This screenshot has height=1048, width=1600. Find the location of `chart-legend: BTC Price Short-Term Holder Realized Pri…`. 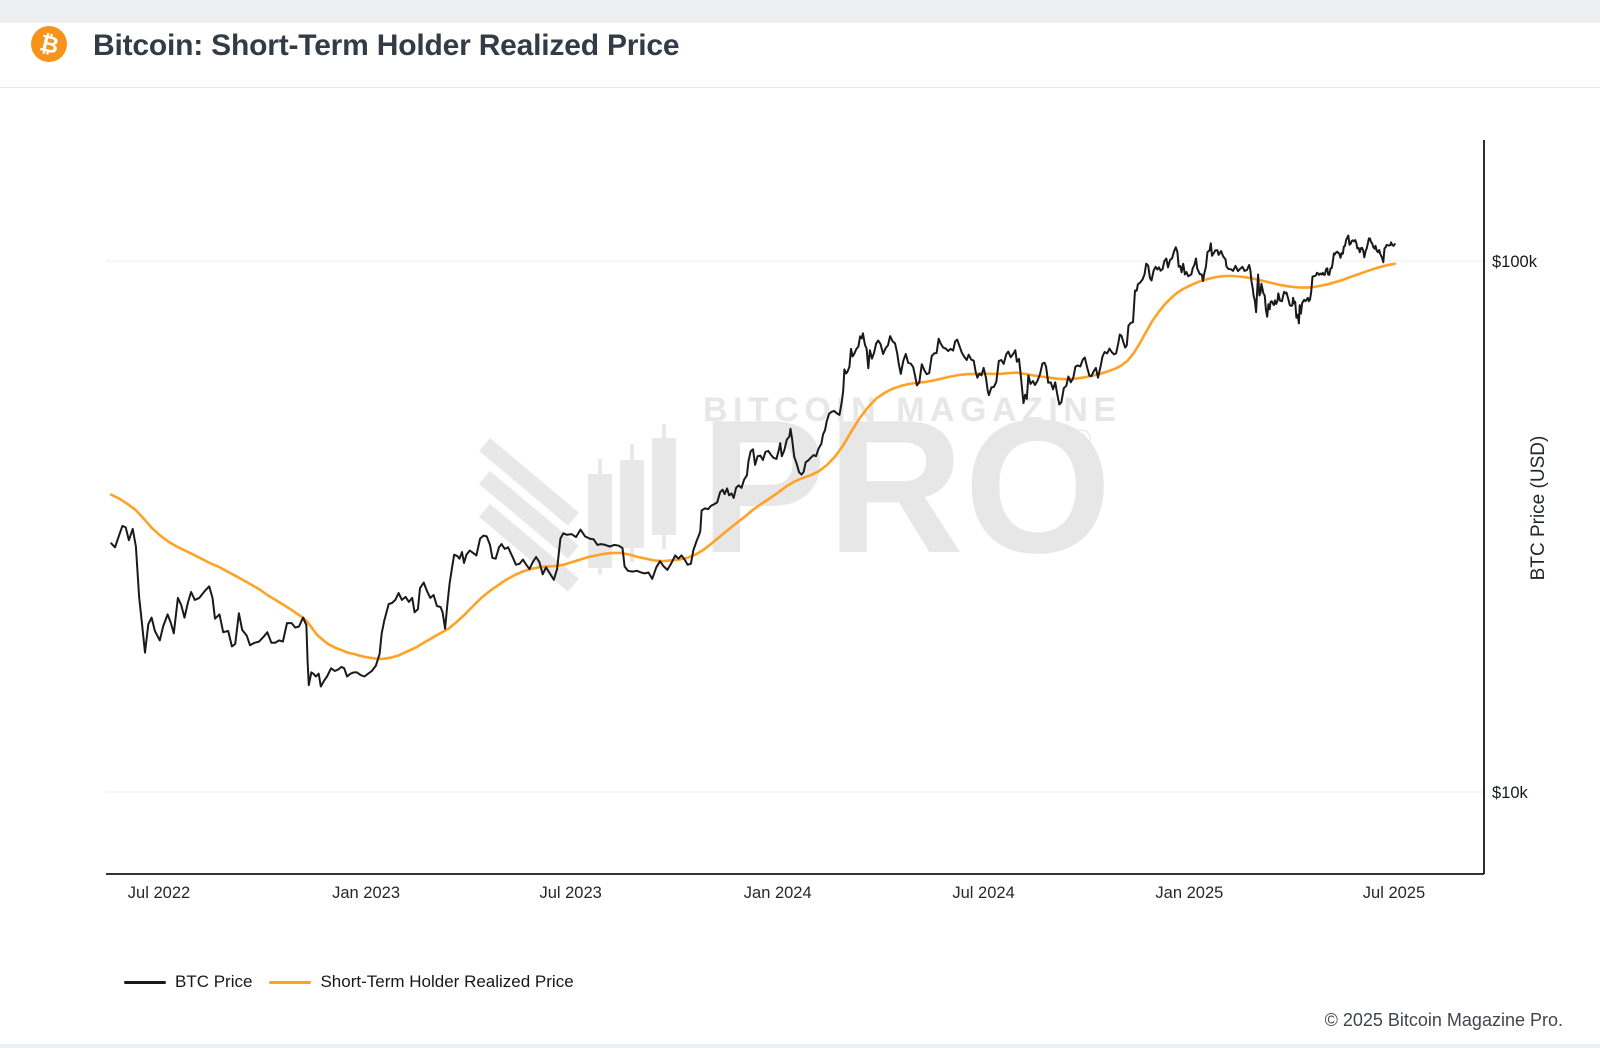

chart-legend: BTC Price Short-Term Holder Realized Pri… is located at coordinates (357, 982).